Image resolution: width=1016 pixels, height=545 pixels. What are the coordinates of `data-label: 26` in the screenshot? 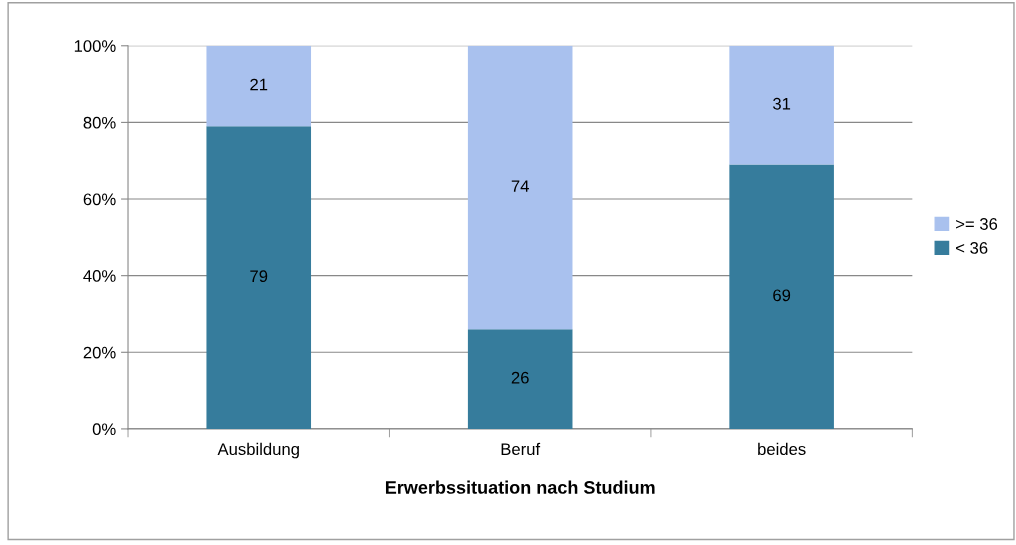 It's located at (520, 377).